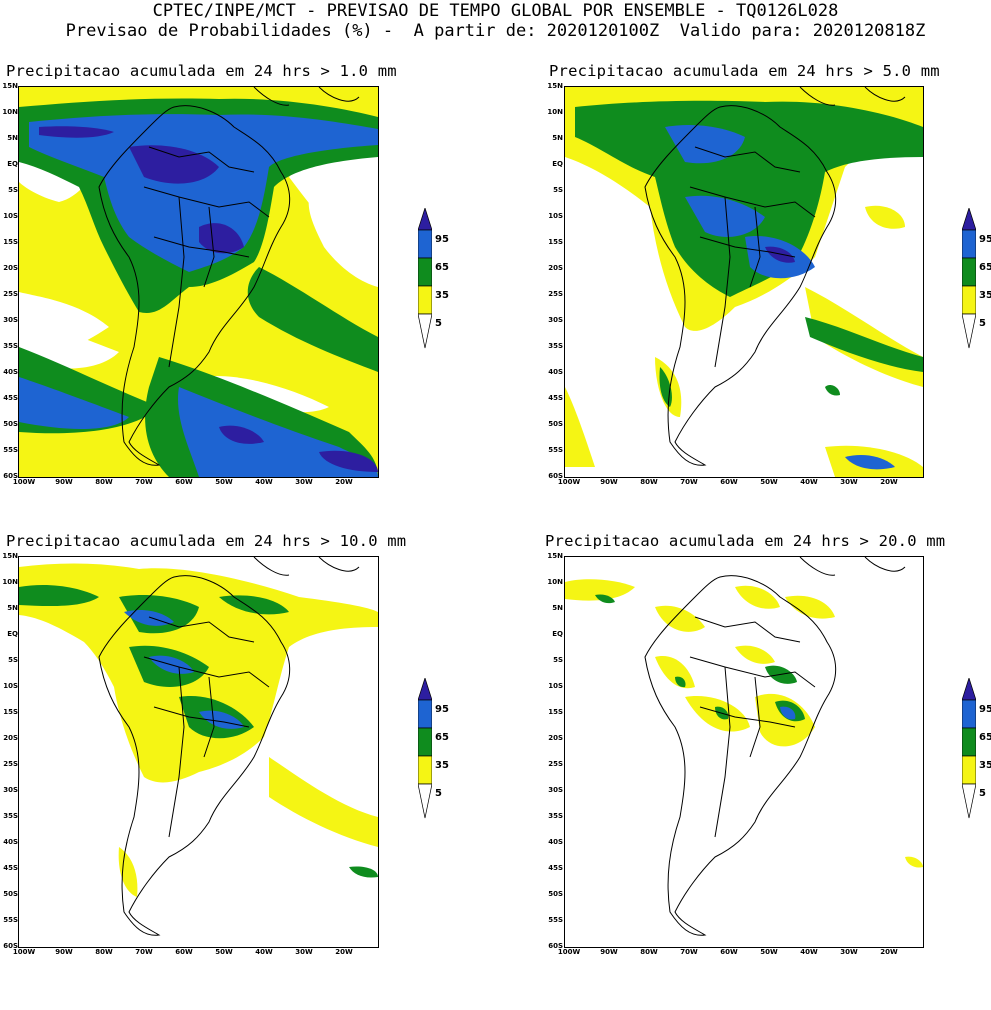  I want to click on map-5mm, so click(744, 282).